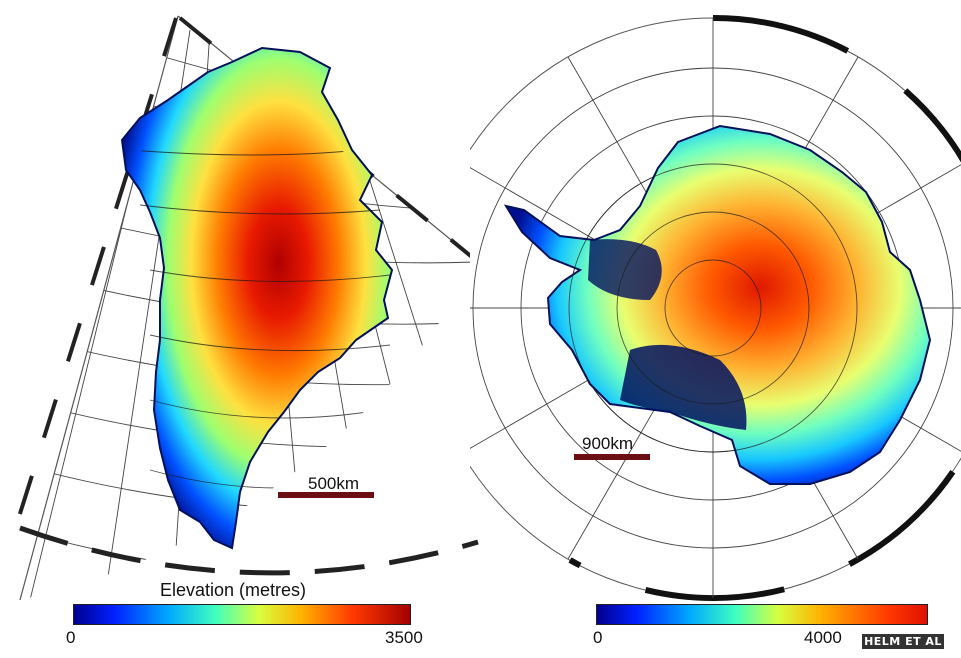 The width and height of the screenshot is (961, 658). Describe the element at coordinates (242, 614) in the screenshot. I see `greenland-colorbar` at that location.